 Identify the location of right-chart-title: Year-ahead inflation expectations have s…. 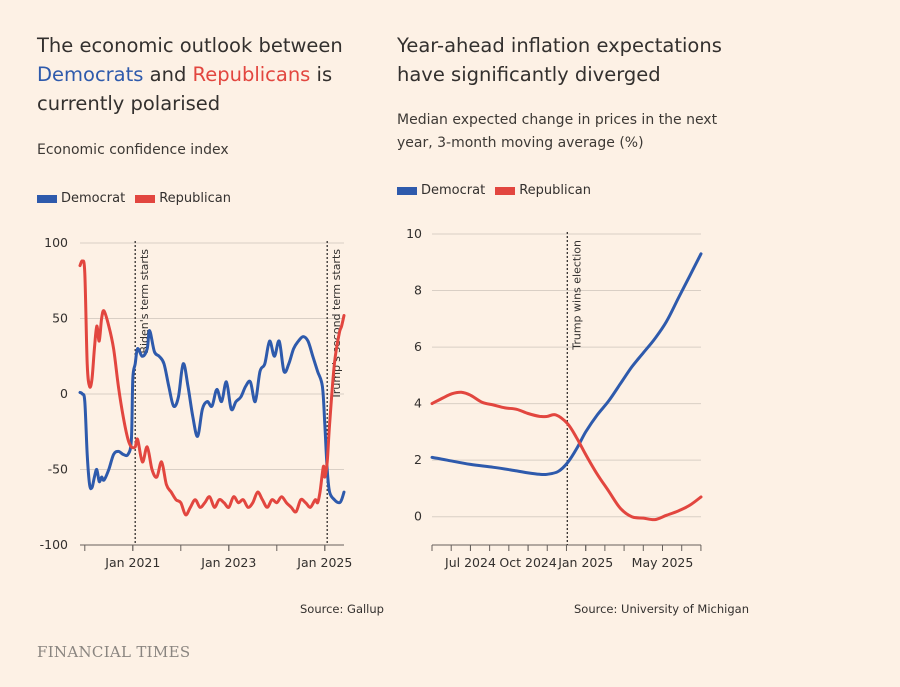
(559, 60).